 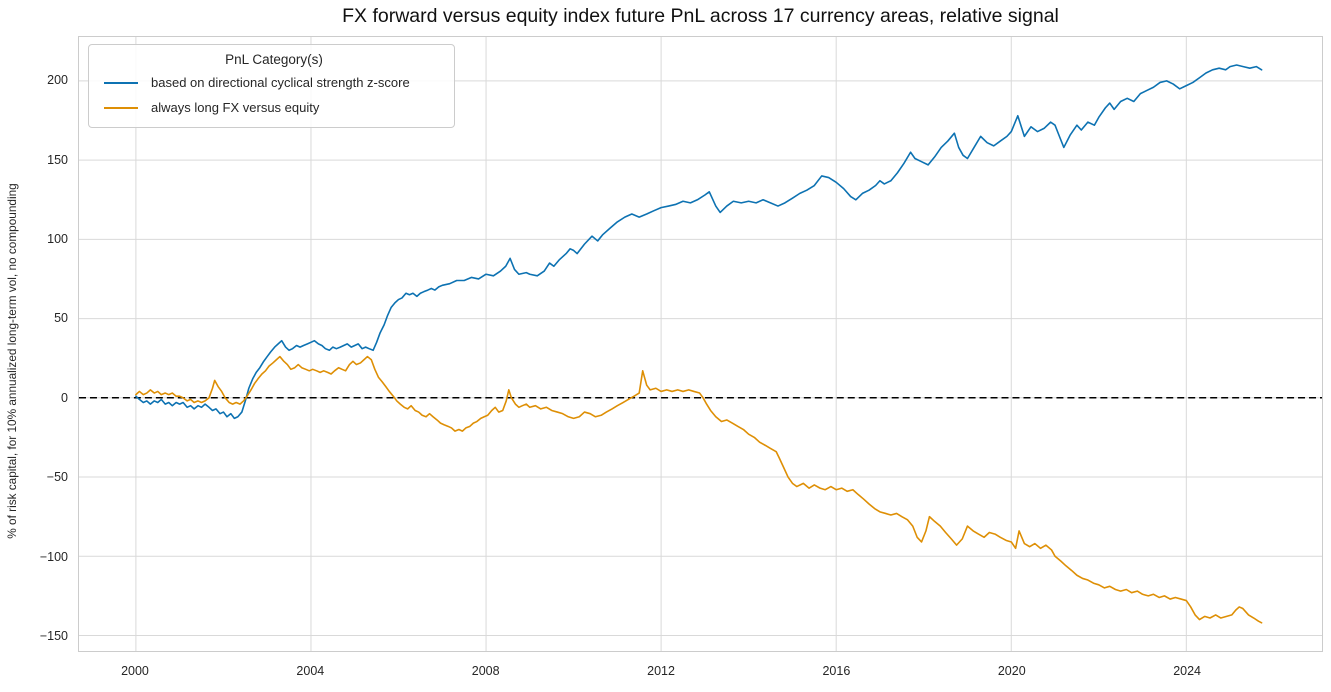 I want to click on legend-swatch-line-orange, so click(x=121, y=107).